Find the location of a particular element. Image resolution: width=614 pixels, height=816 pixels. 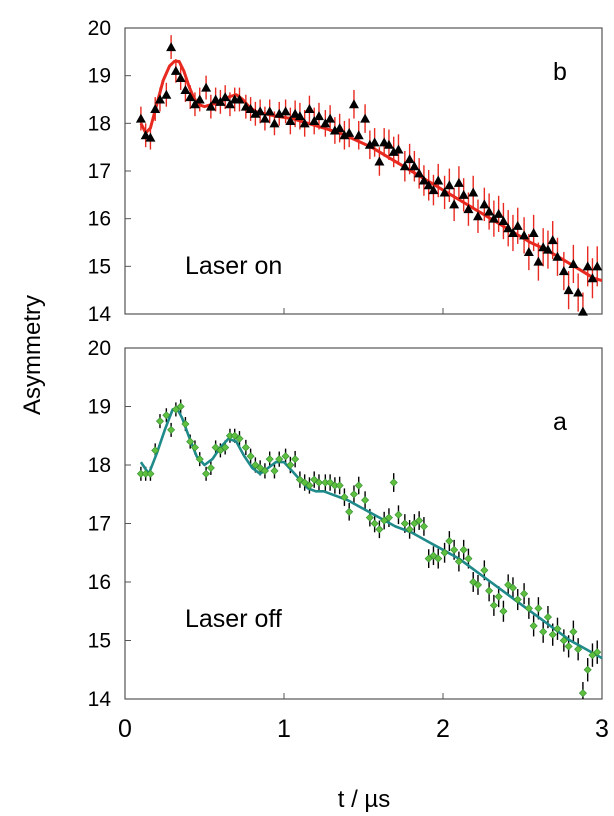

y-tick-label: 16 is located at coordinates (99, 219).